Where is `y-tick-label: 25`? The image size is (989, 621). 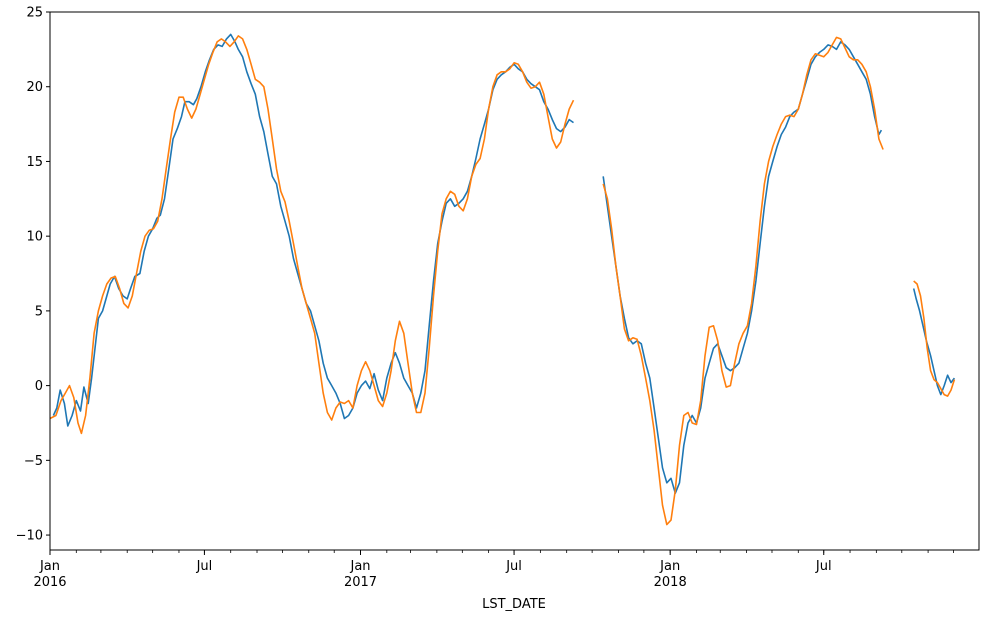
y-tick-label: 25 is located at coordinates (34, 13).